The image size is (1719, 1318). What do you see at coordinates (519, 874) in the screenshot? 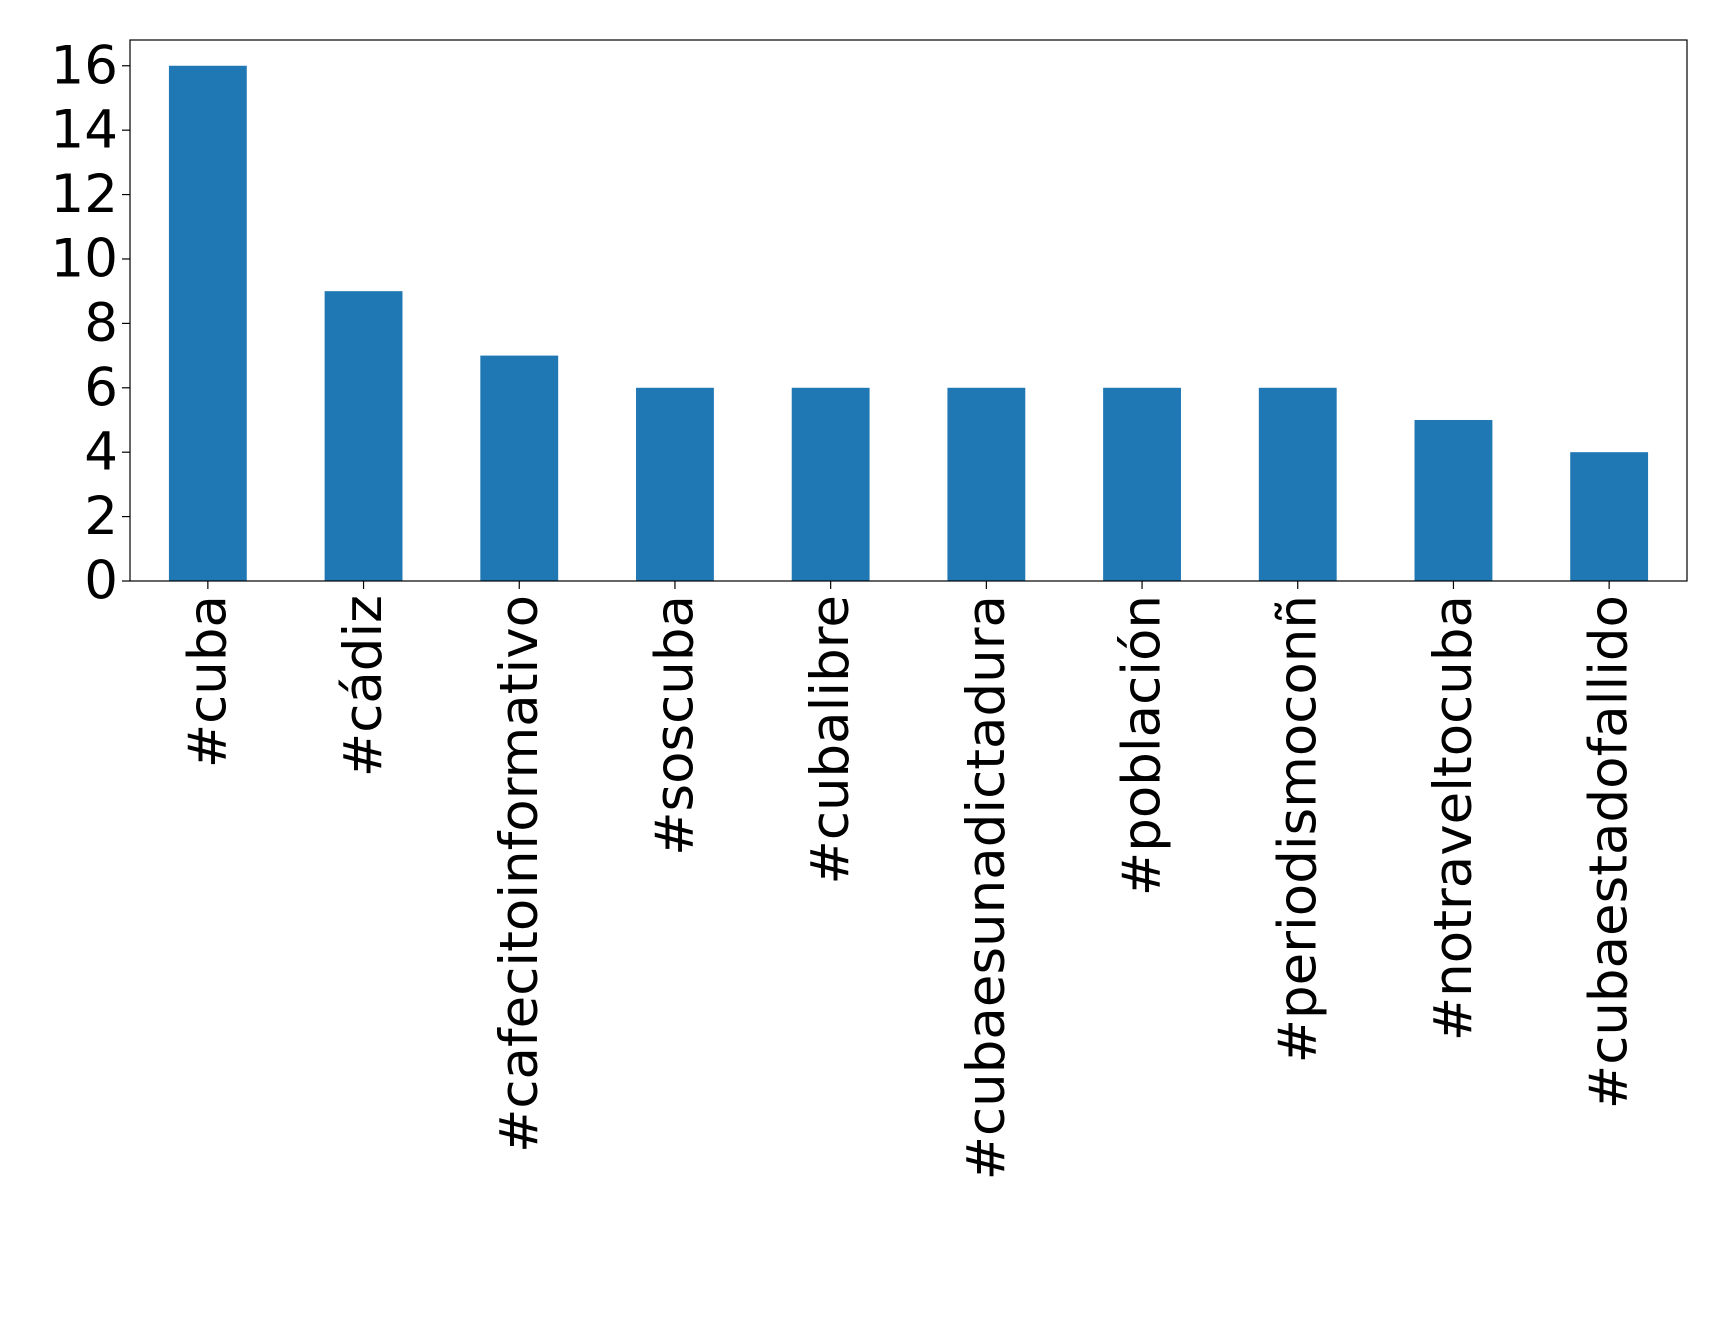
I see `x-tick-label: #cafecitoinformativo` at bounding box center [519, 874].